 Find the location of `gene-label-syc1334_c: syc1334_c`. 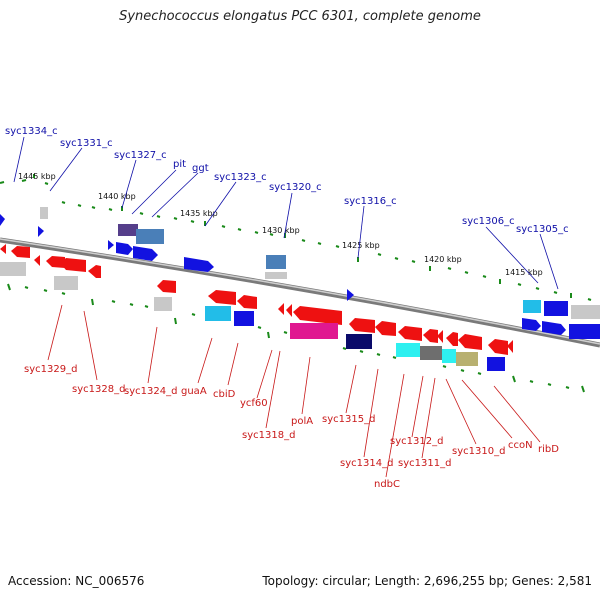

gene-label-syc1334_c: syc1334_c is located at coordinates (31, 131).